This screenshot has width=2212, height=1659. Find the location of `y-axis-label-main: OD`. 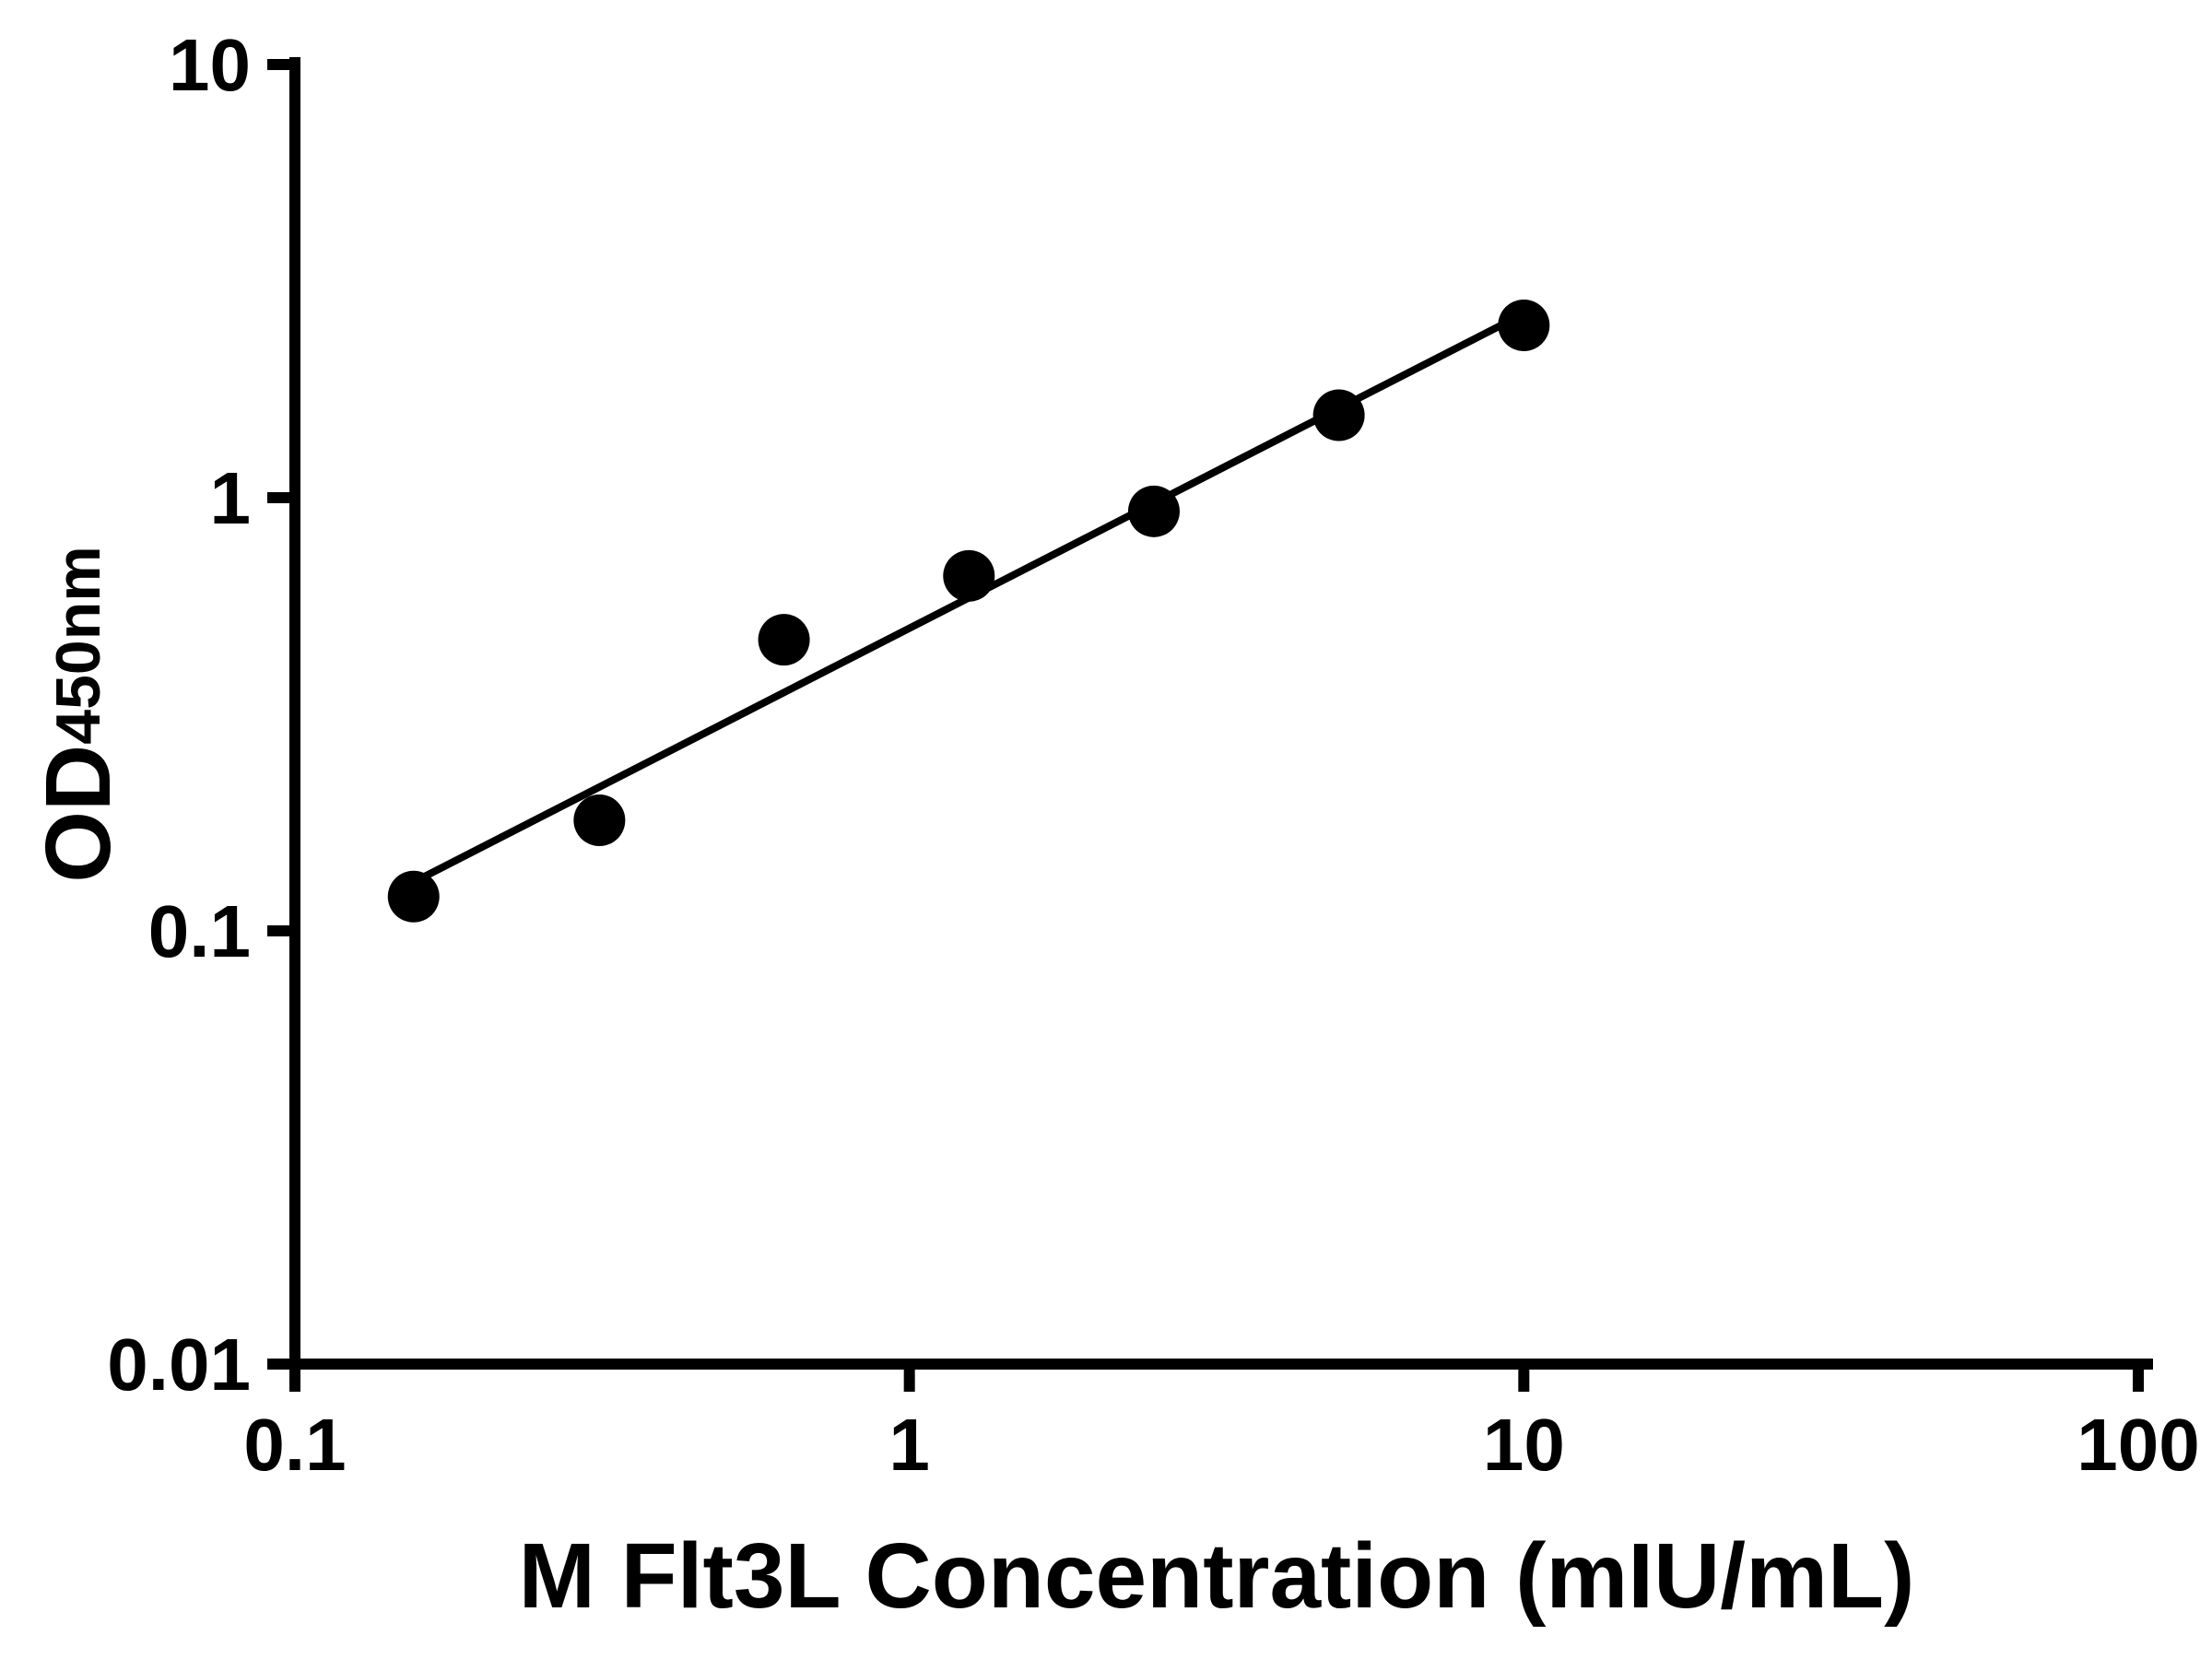

y-axis-label-main: OD is located at coordinates (78, 813).